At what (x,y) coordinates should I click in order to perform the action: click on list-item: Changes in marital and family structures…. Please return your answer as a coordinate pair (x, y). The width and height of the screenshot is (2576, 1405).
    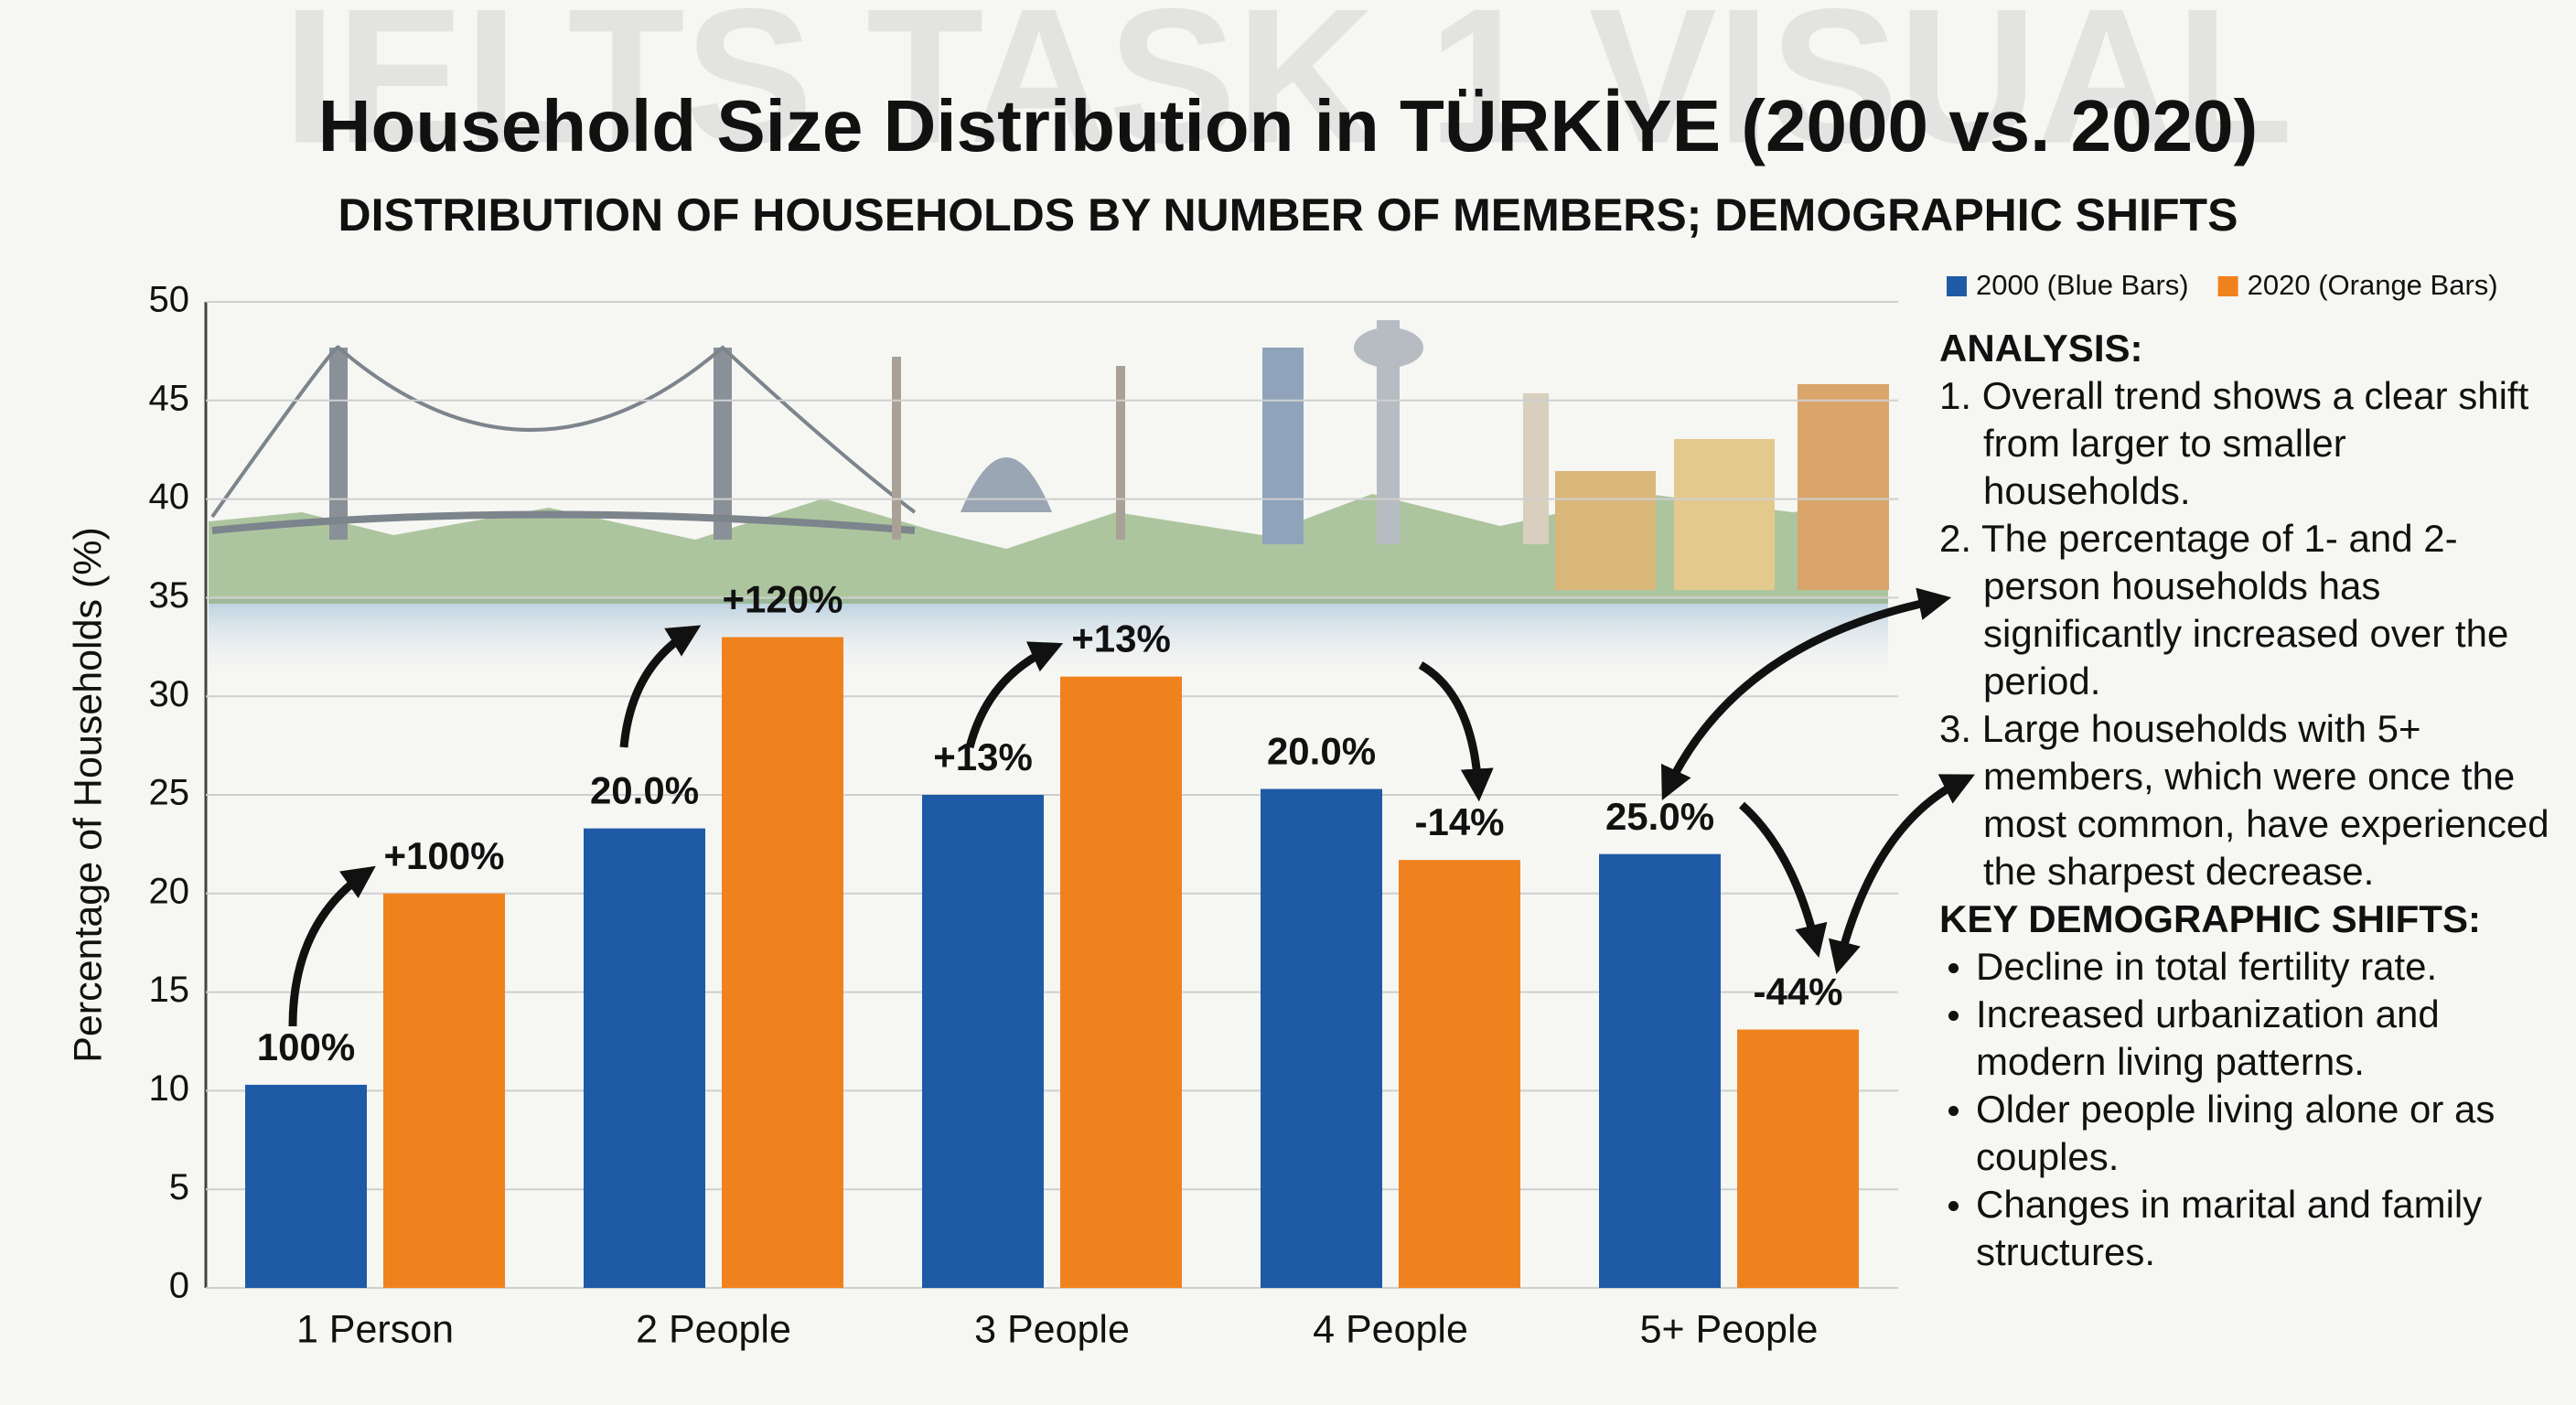
    Looking at the image, I should click on (2250, 1228).